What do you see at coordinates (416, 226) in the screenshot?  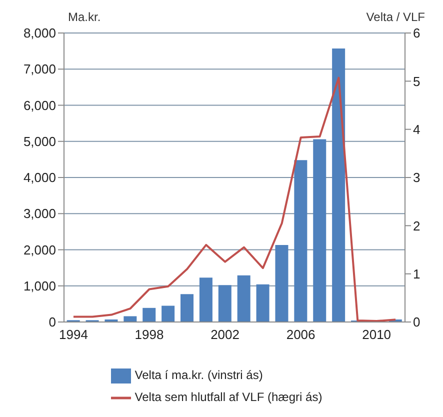 I see `y2-tick-label: 2` at bounding box center [416, 226].